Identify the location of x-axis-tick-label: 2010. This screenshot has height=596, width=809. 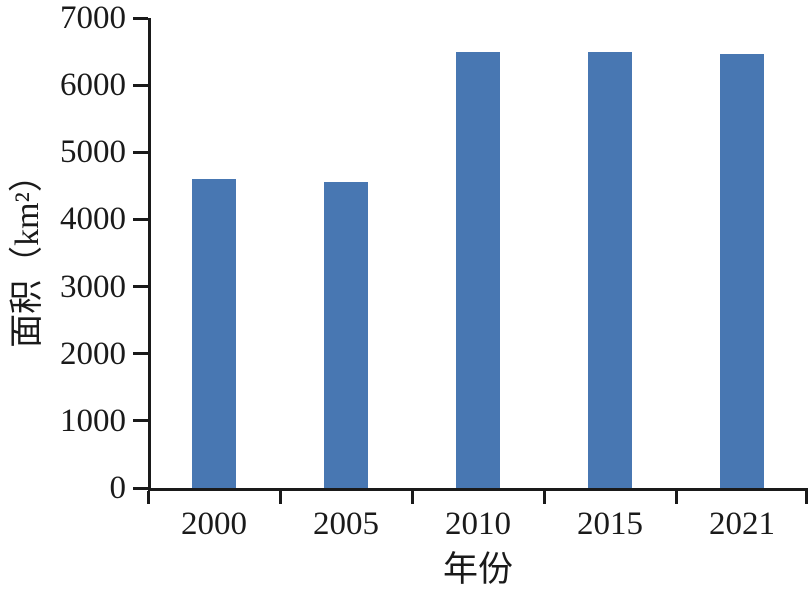
(478, 524).